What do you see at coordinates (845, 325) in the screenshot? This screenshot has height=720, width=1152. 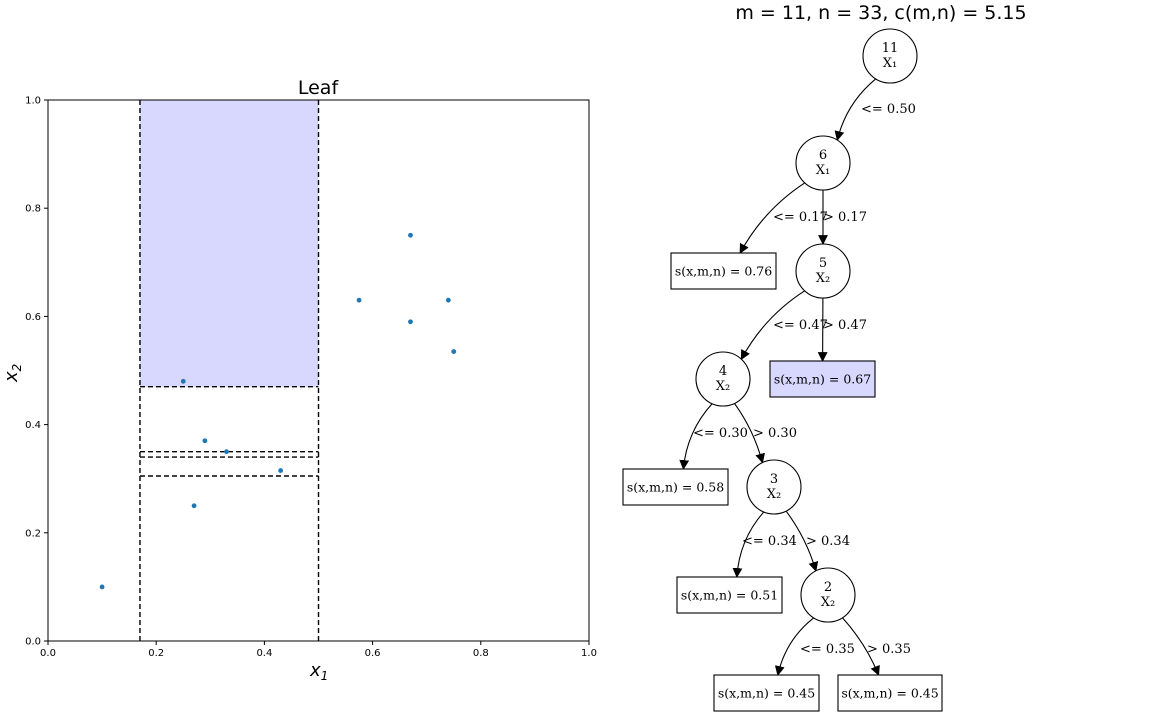 I see `tree-edge-label: > 0.47` at bounding box center [845, 325].